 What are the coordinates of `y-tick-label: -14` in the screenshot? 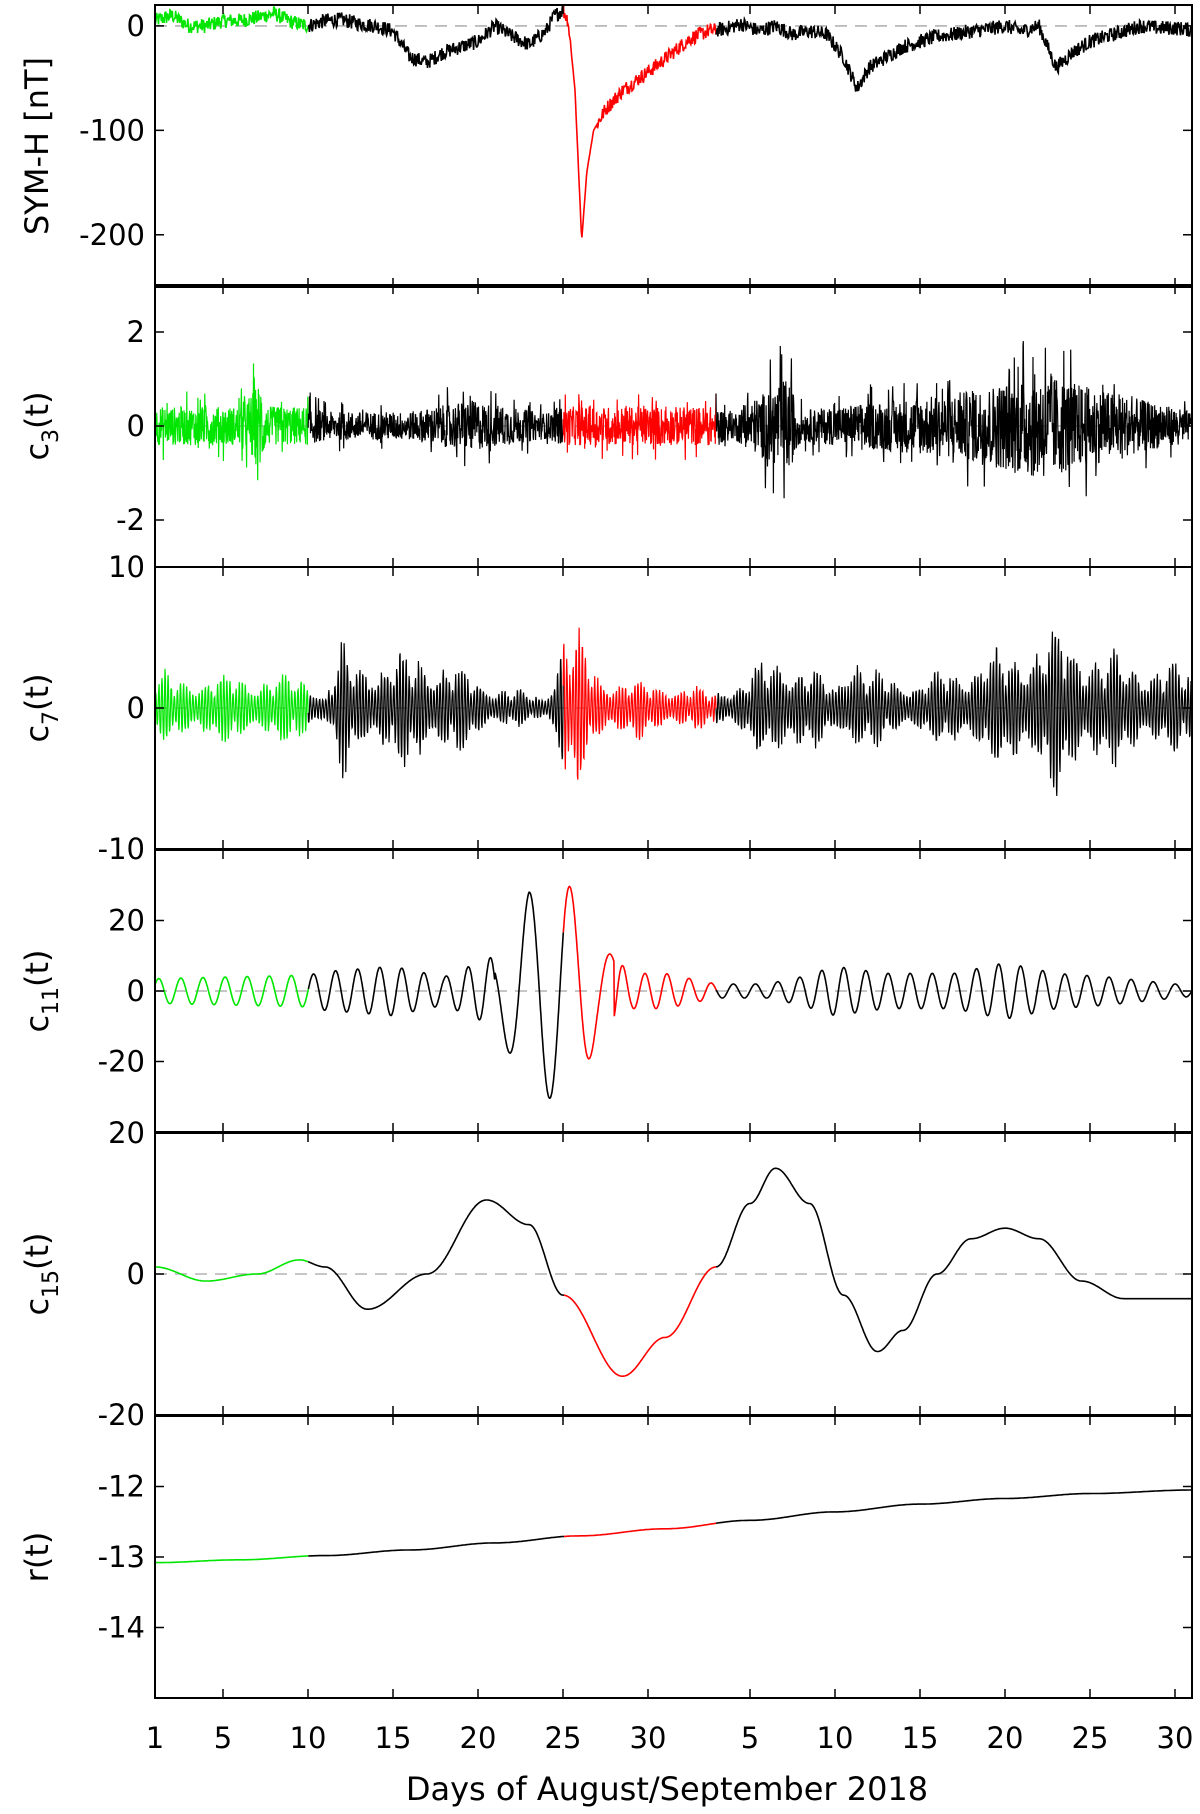 It's located at (121, 1628).